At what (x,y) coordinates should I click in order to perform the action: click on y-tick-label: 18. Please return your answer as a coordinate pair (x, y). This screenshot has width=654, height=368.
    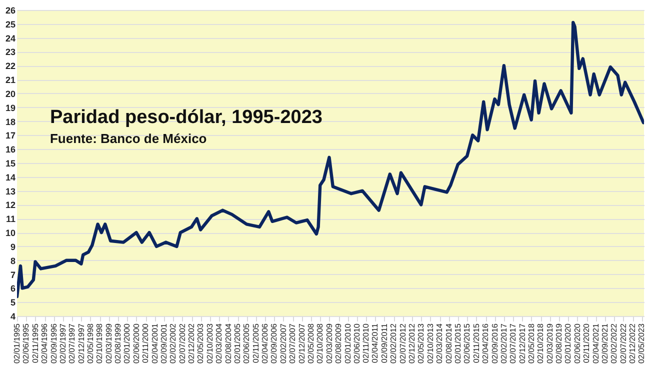
    Looking at the image, I should click on (10, 121).